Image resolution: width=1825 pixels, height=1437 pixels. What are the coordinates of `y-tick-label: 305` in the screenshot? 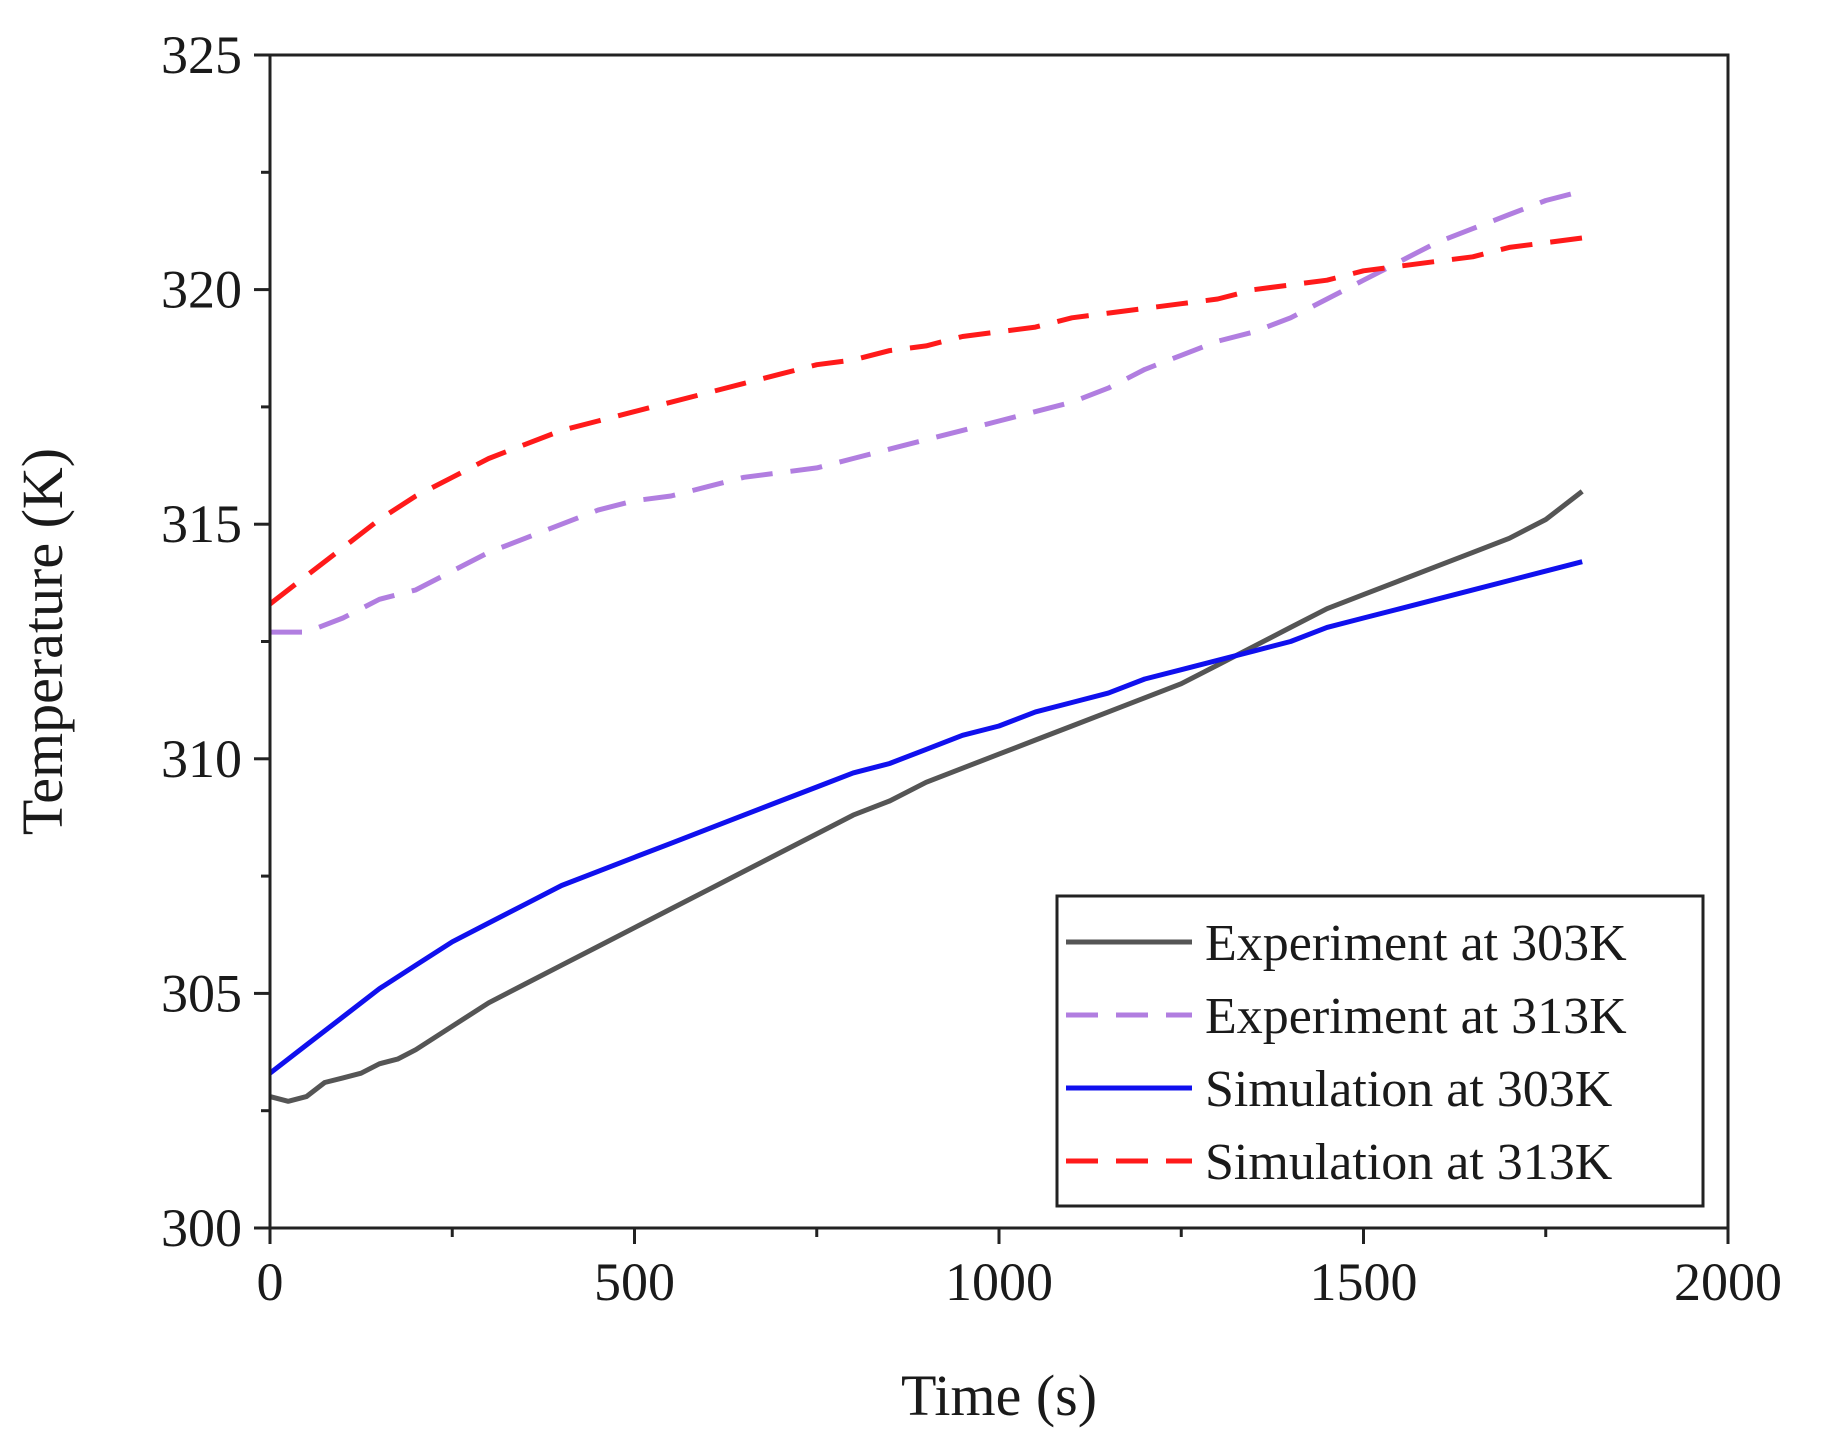 It's located at (201, 993).